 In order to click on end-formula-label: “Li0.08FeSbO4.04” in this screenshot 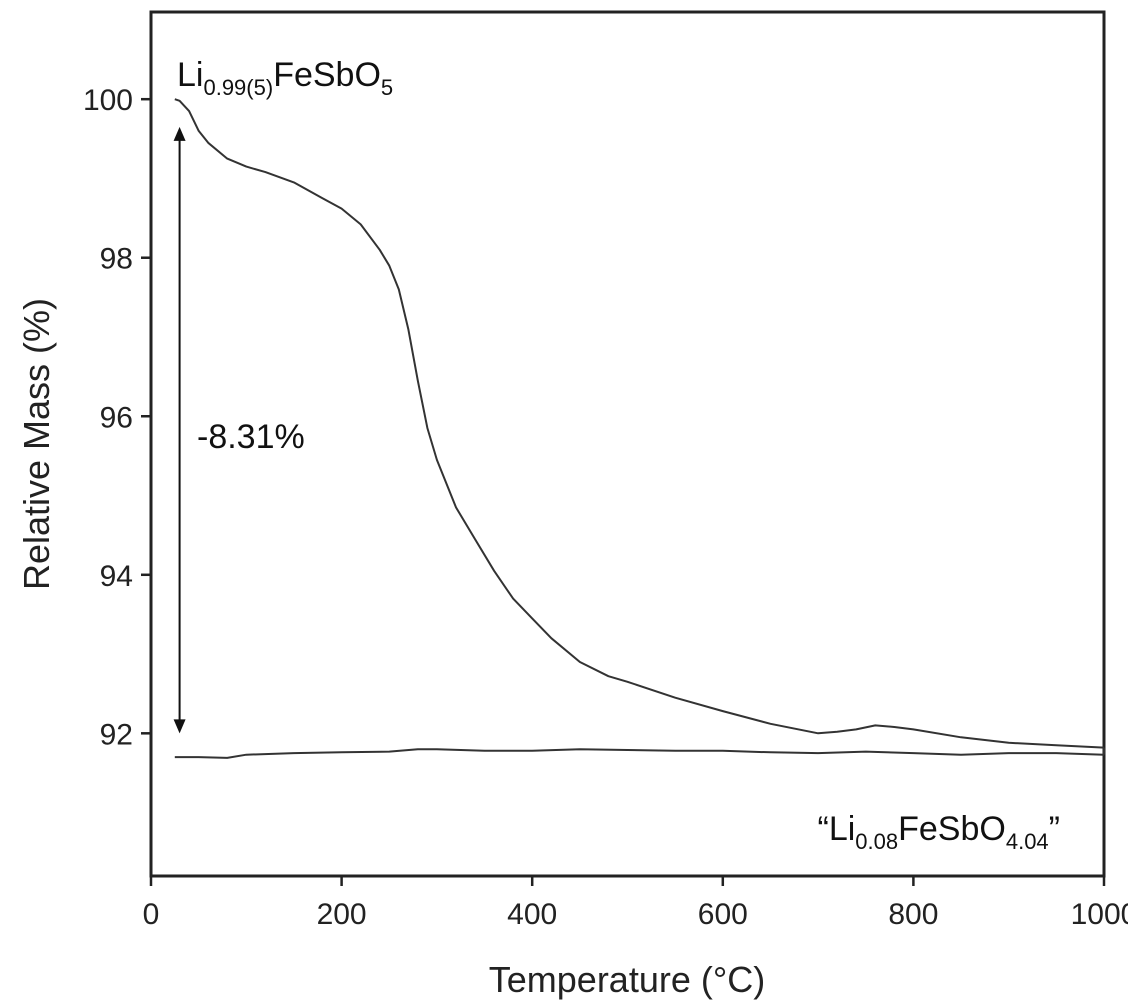, I will do `click(939, 832)`.